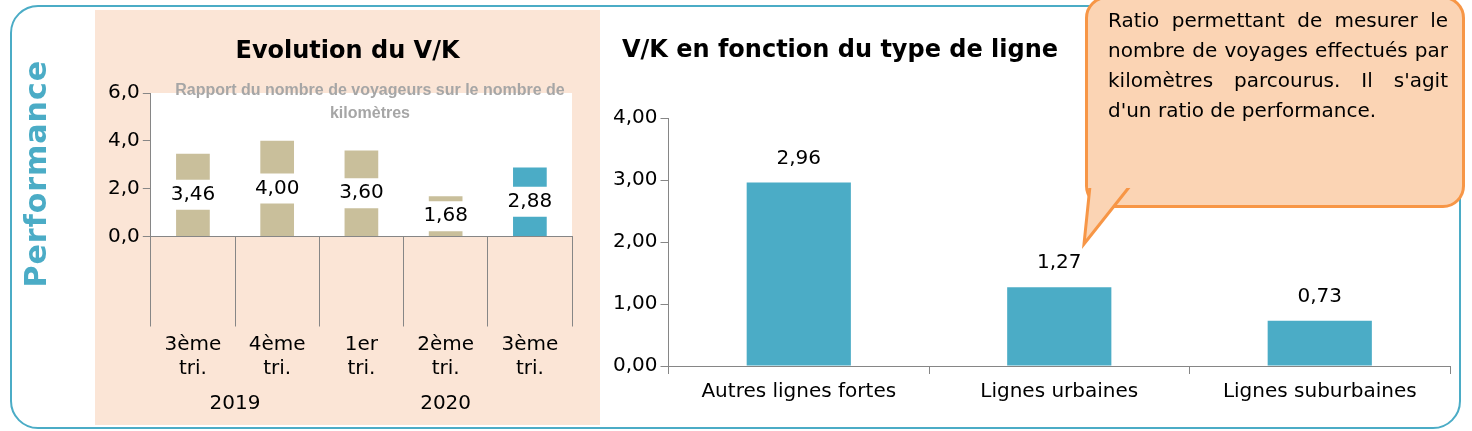  I want to click on y-tick-label: 4,0, so click(123, 139).